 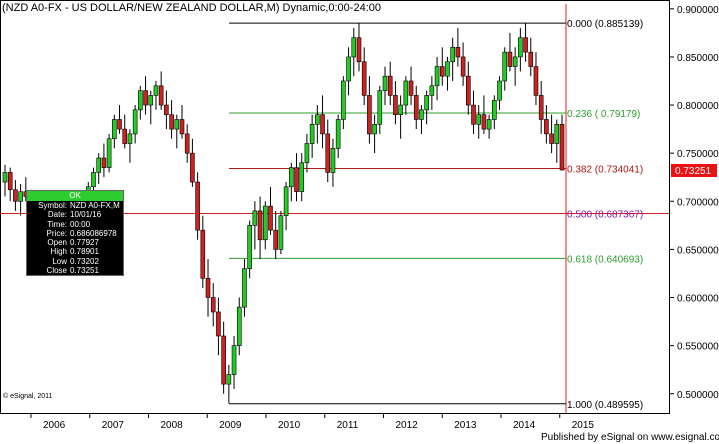 I want to click on data-value: 0.77927, so click(x=84, y=243).